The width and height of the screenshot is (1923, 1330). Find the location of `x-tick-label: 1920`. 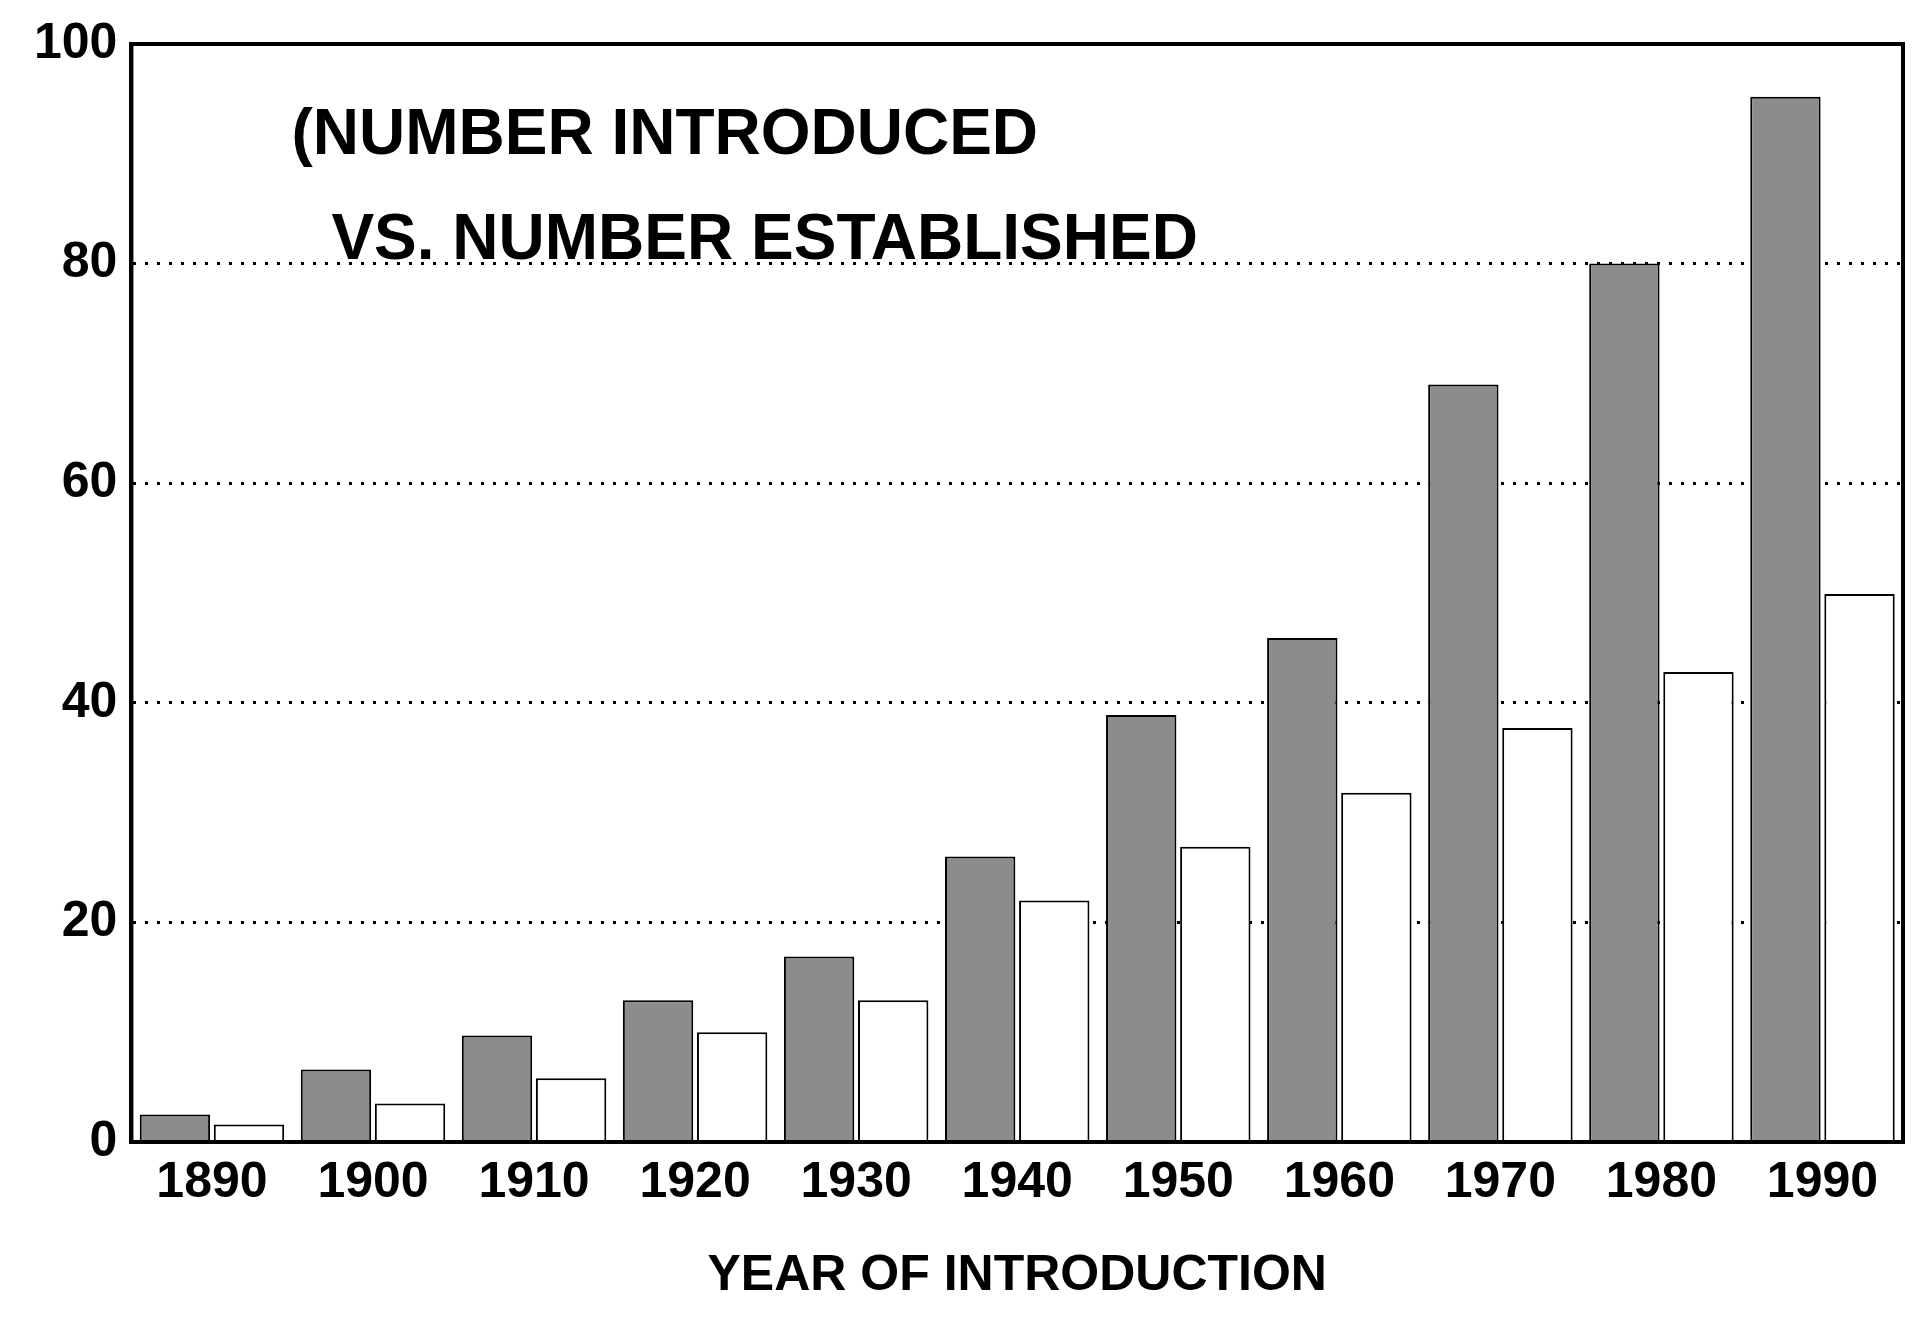

x-tick-label: 1920 is located at coordinates (695, 1179).